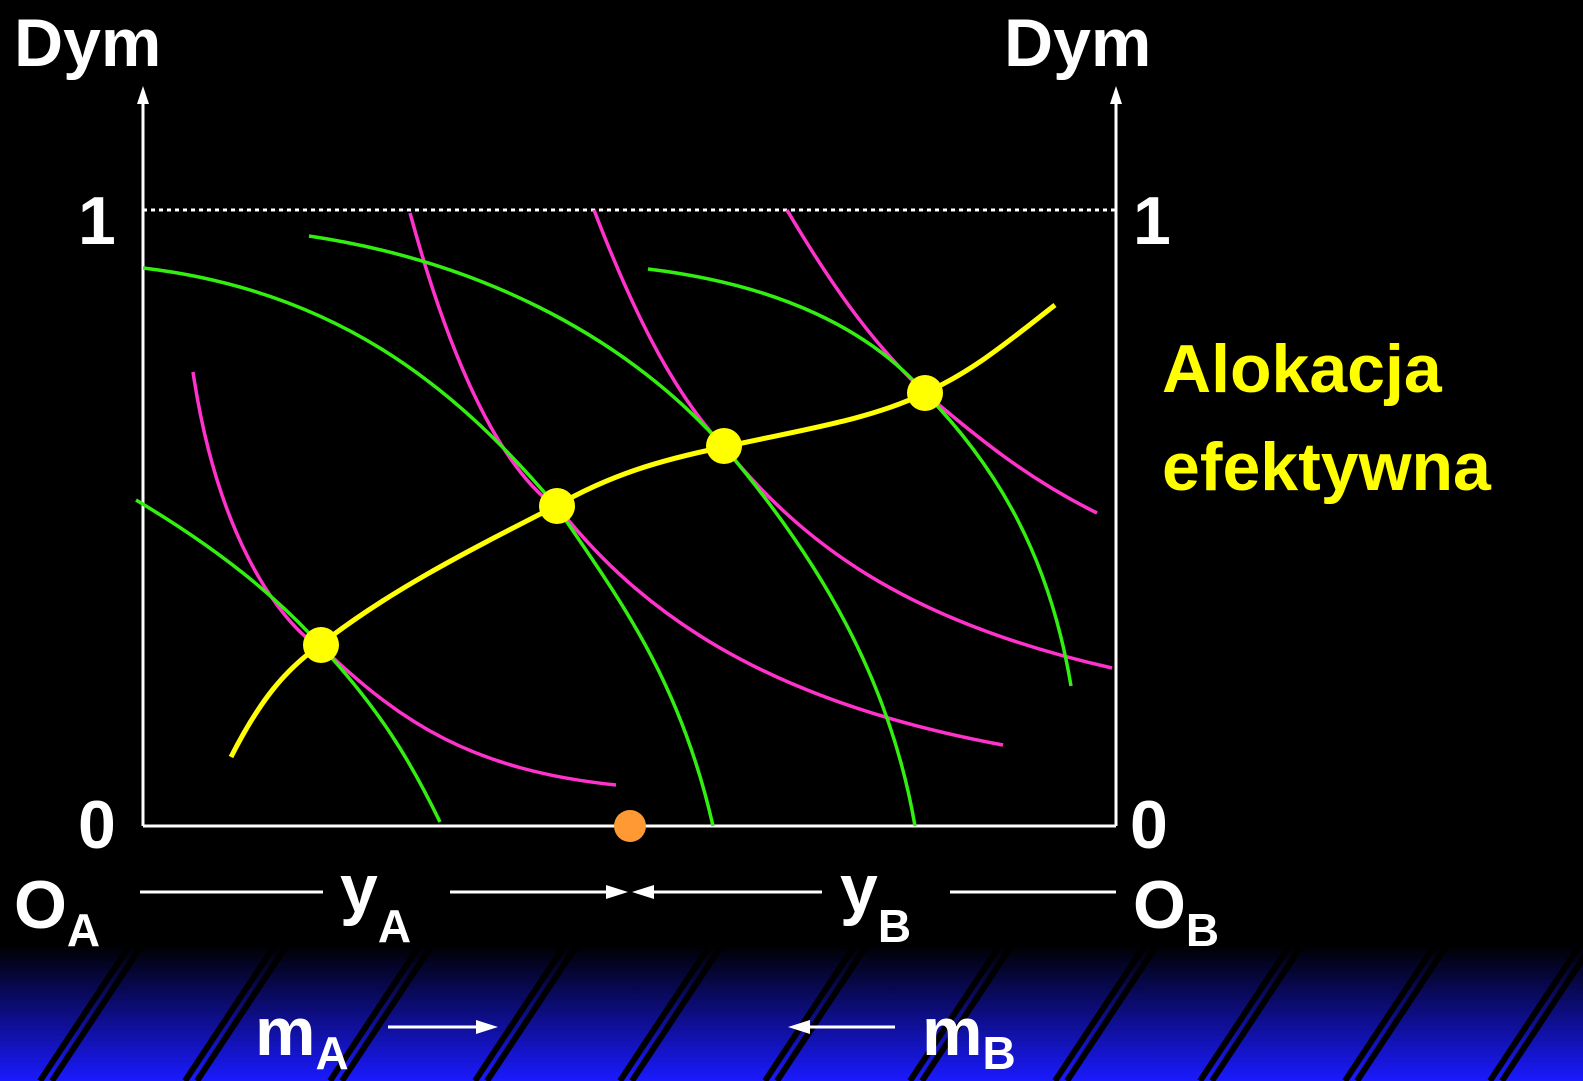 This screenshot has height=1081, width=1583. I want to click on title-line-2: efektywna, so click(1327, 467).